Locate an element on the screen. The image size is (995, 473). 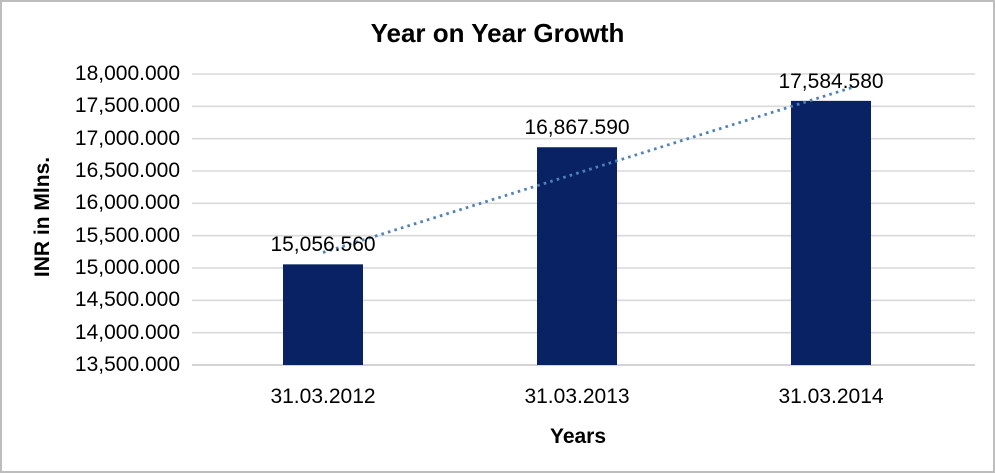
data-label: 15,056.560 is located at coordinates (323, 245).